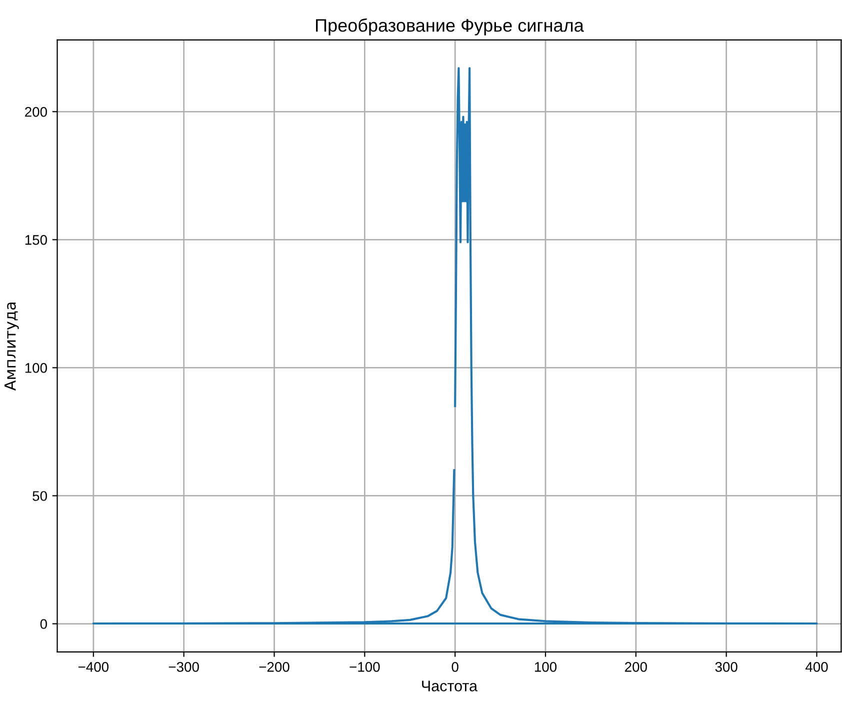 Image resolution: width=842 pixels, height=701 pixels. What do you see at coordinates (39, 496) in the screenshot?
I see `y-tick-label: 50` at bounding box center [39, 496].